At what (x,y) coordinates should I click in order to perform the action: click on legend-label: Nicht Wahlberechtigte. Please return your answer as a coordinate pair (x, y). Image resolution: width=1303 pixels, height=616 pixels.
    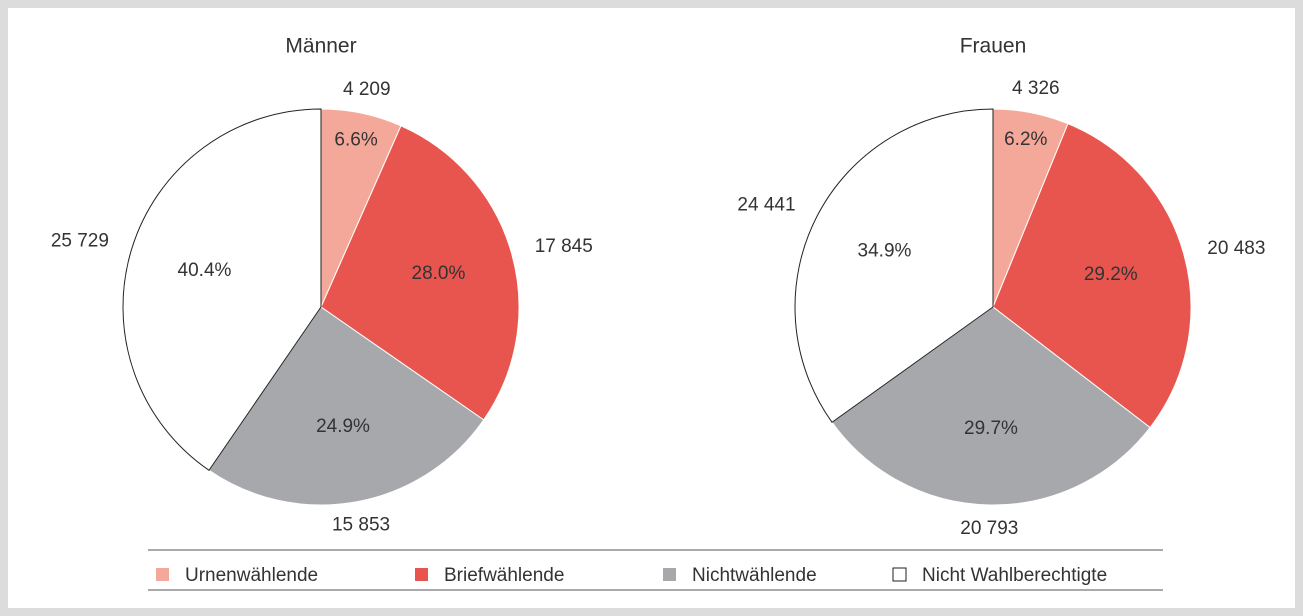
    Looking at the image, I should click on (1014, 575).